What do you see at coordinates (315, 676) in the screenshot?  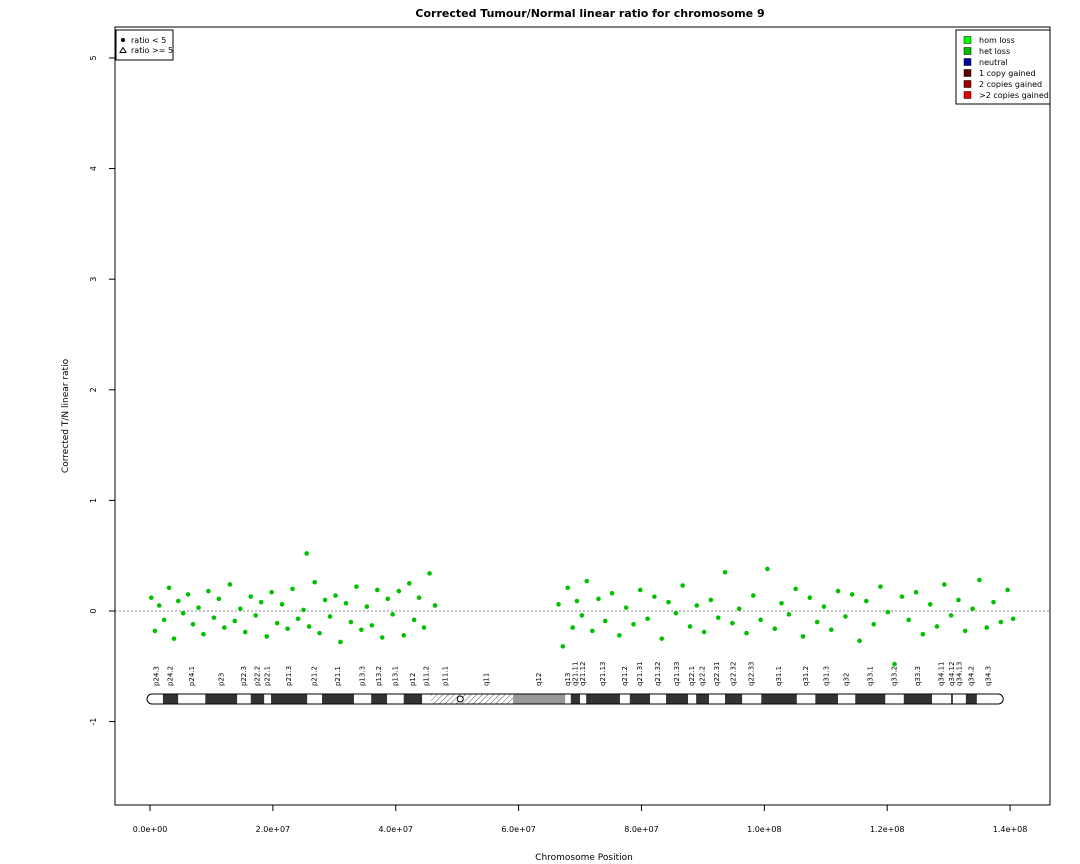 I see `band-label: p21.2` at bounding box center [315, 676].